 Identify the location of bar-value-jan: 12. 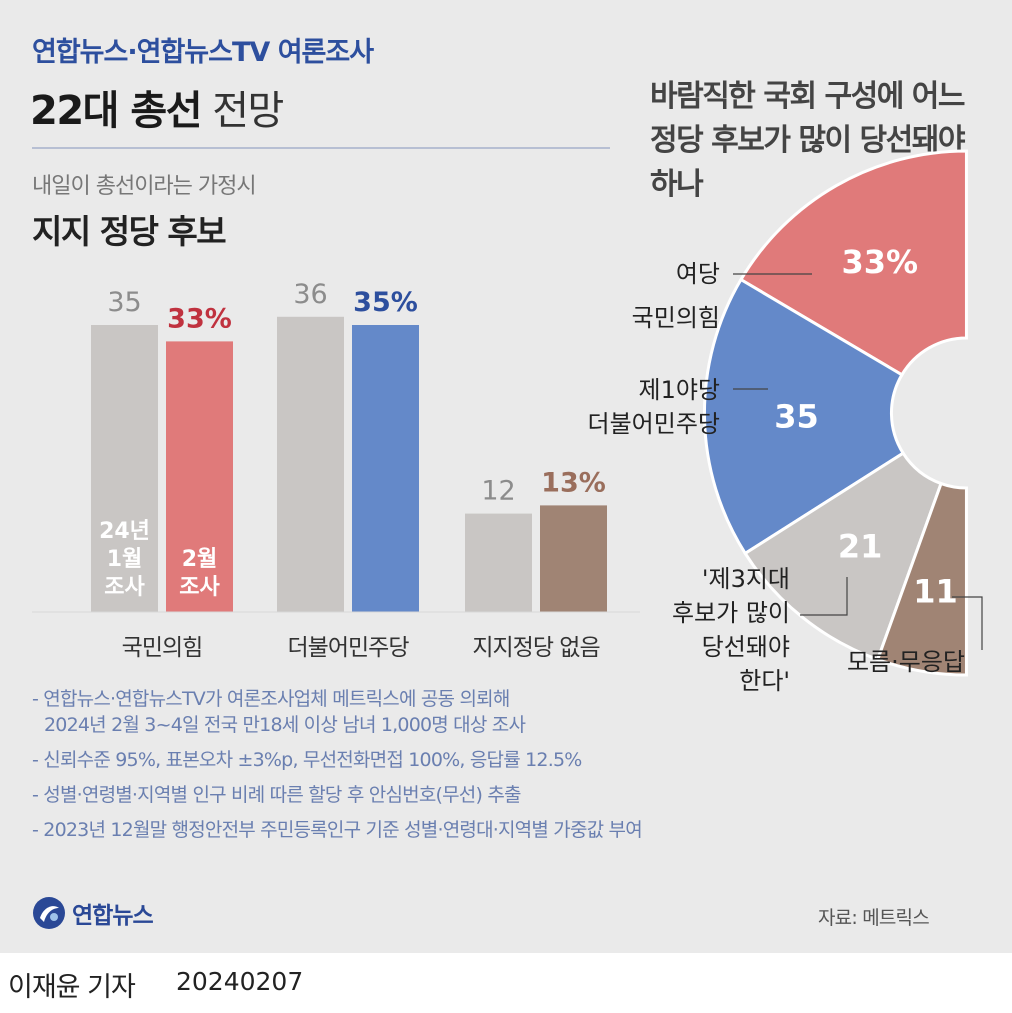
(498, 491).